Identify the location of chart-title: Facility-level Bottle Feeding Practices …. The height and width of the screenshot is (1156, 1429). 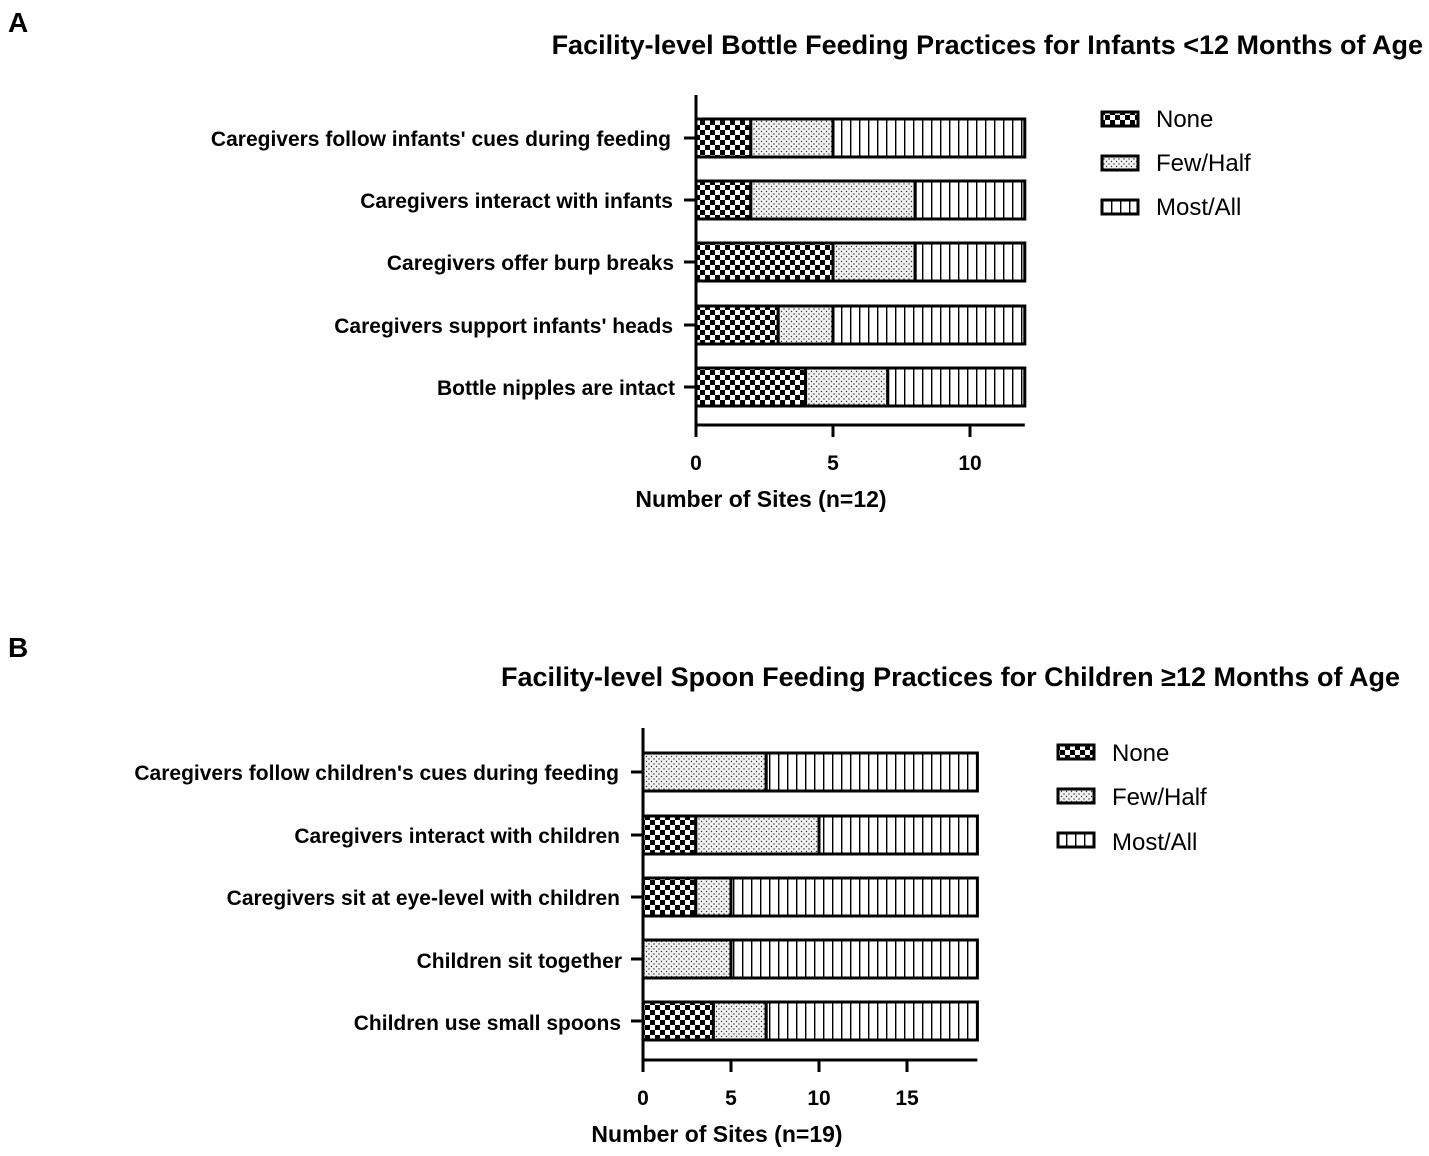
(987, 45).